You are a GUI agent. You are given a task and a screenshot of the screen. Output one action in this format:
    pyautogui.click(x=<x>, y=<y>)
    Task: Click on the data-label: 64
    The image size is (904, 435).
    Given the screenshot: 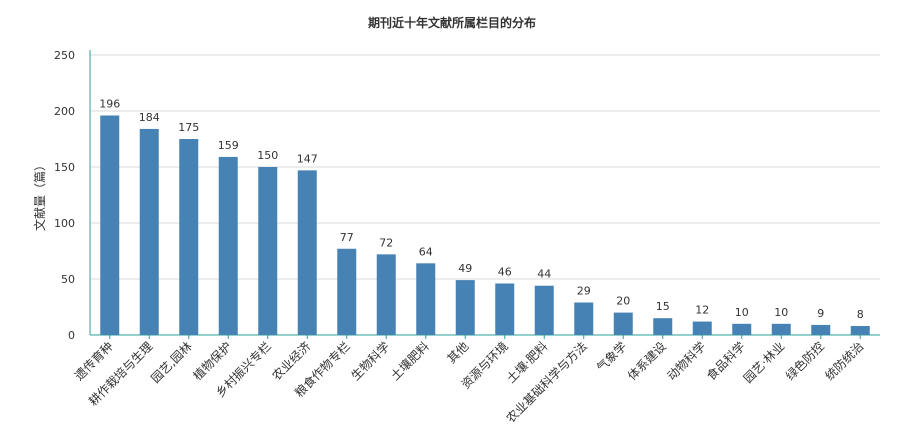 What is the action you would take?
    pyautogui.click(x=426, y=251)
    